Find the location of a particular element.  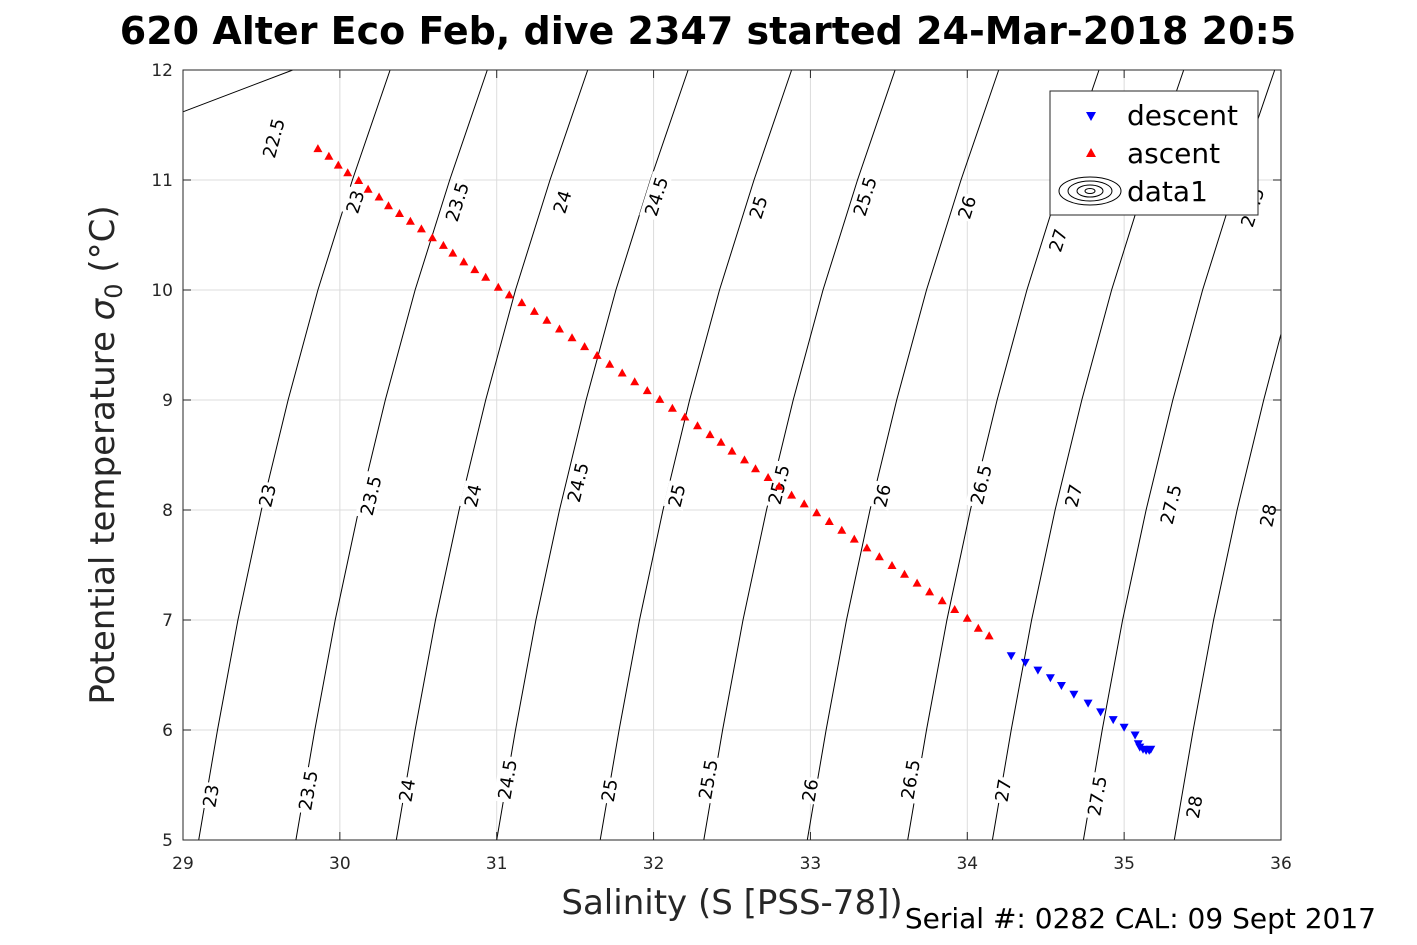

contour-label: 27 is located at coordinates (1004, 791).